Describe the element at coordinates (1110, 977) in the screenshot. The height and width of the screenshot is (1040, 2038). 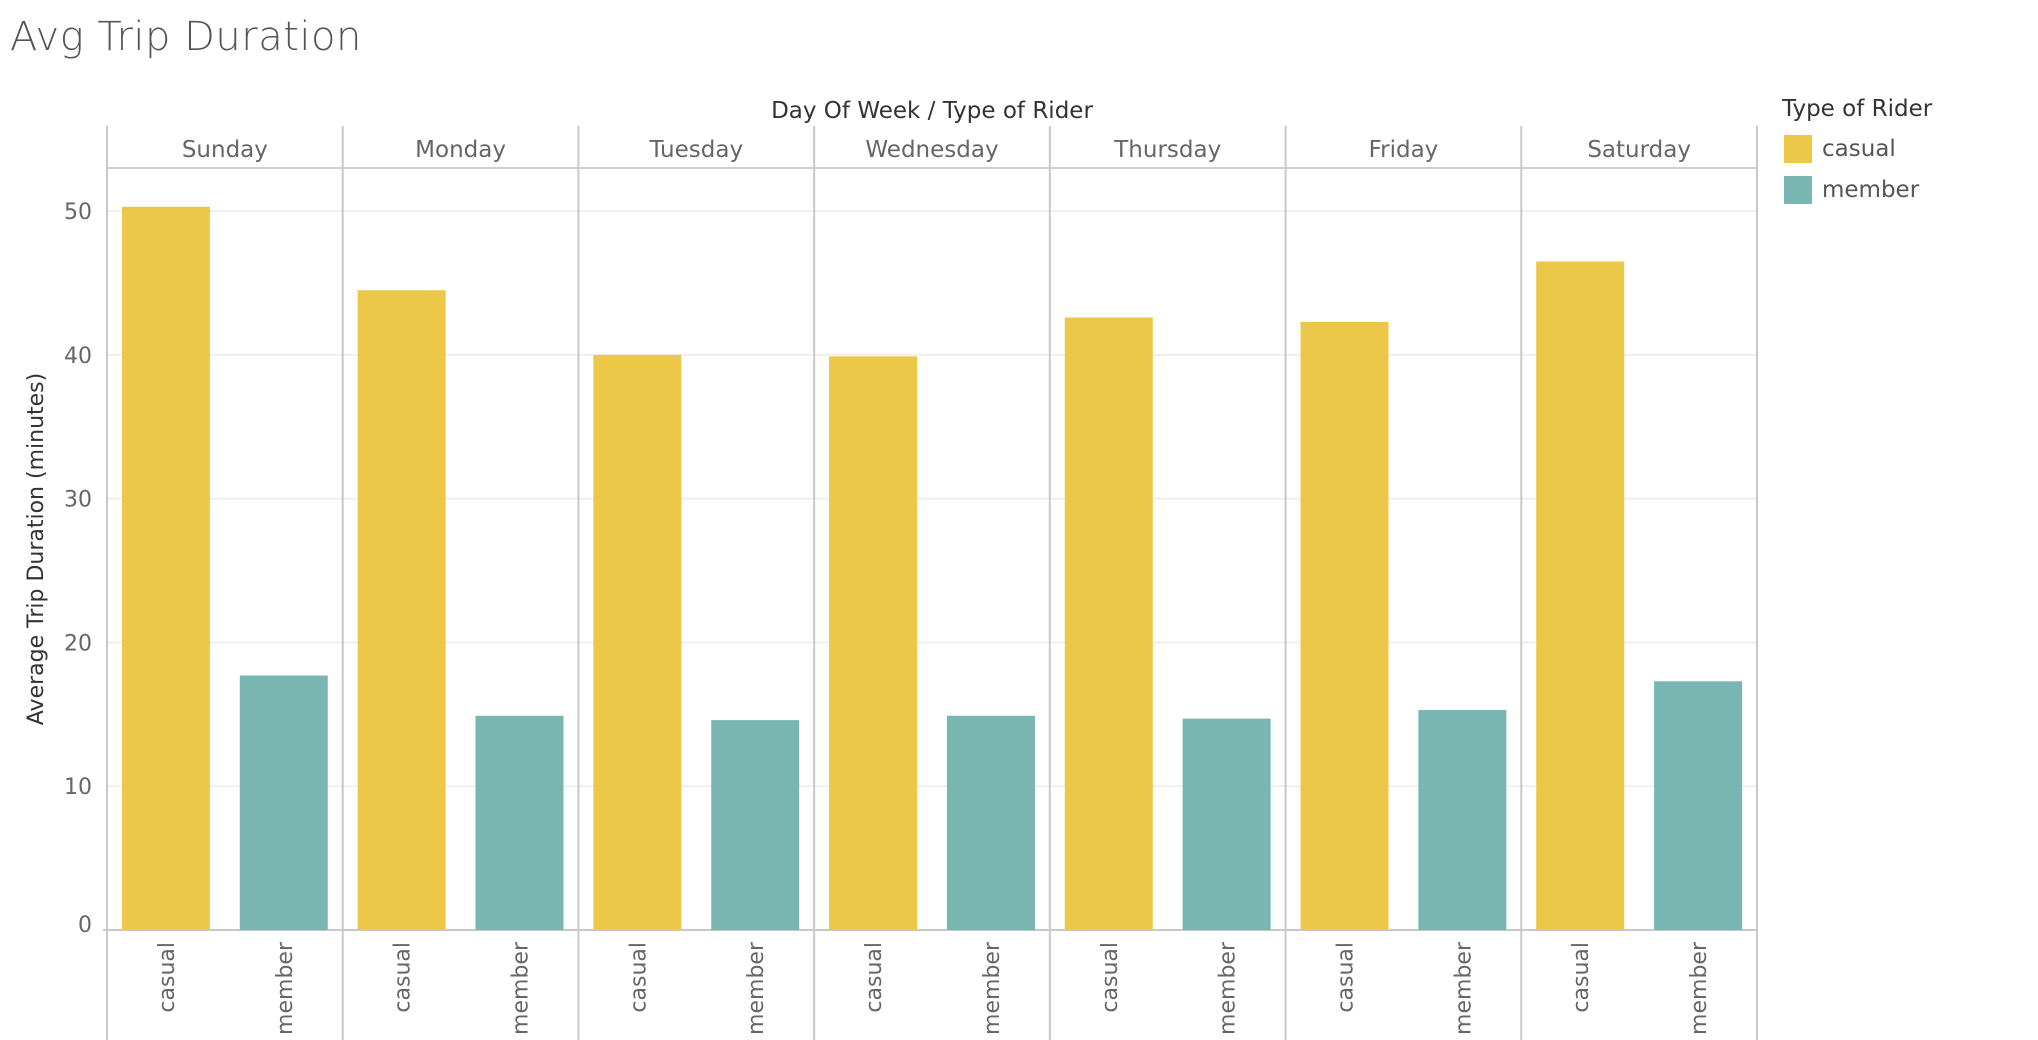
I see `x-tick-label-thursday-casual: casual` at that location.